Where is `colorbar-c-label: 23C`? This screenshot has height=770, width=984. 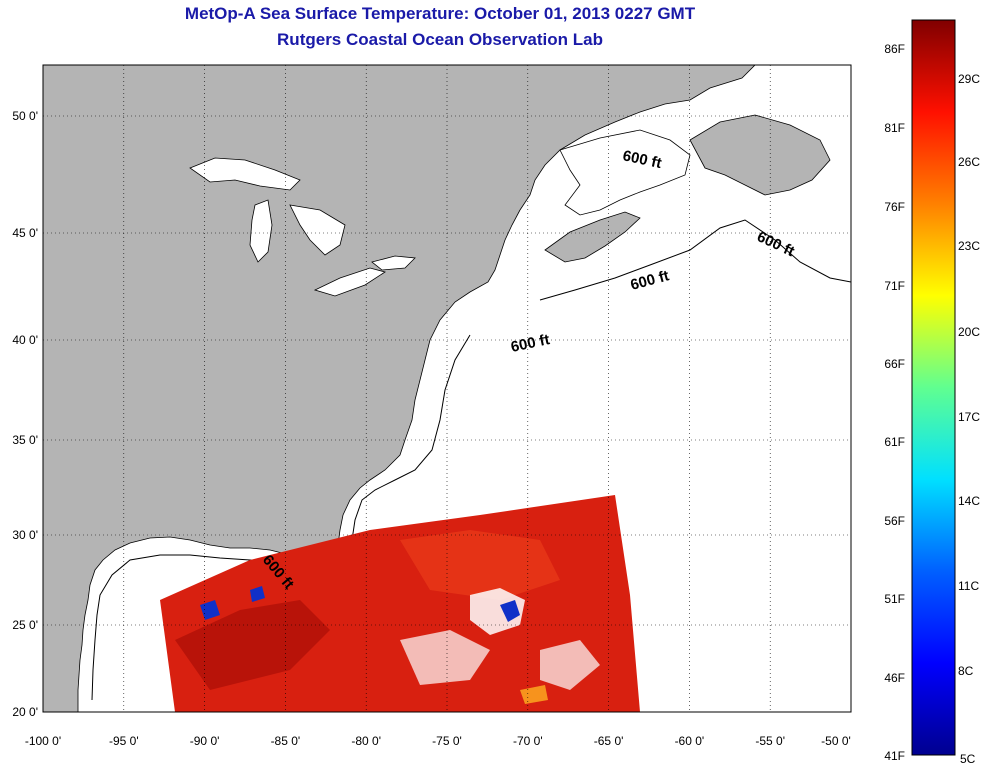 colorbar-c-label: 23C is located at coordinates (969, 246).